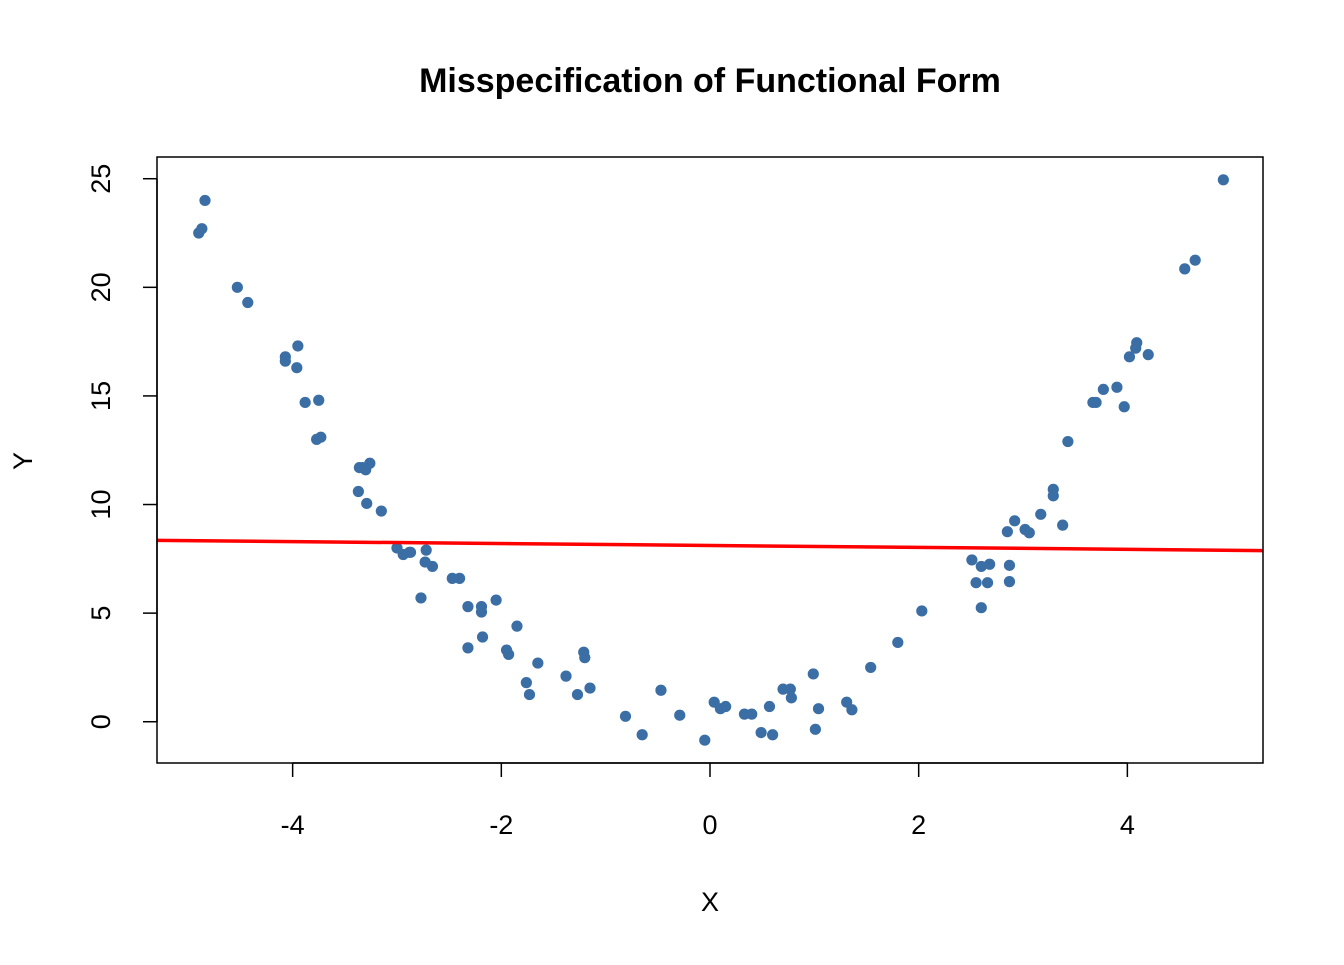 The image size is (1344, 965). I want to click on y-tick-label: 0, so click(101, 721).